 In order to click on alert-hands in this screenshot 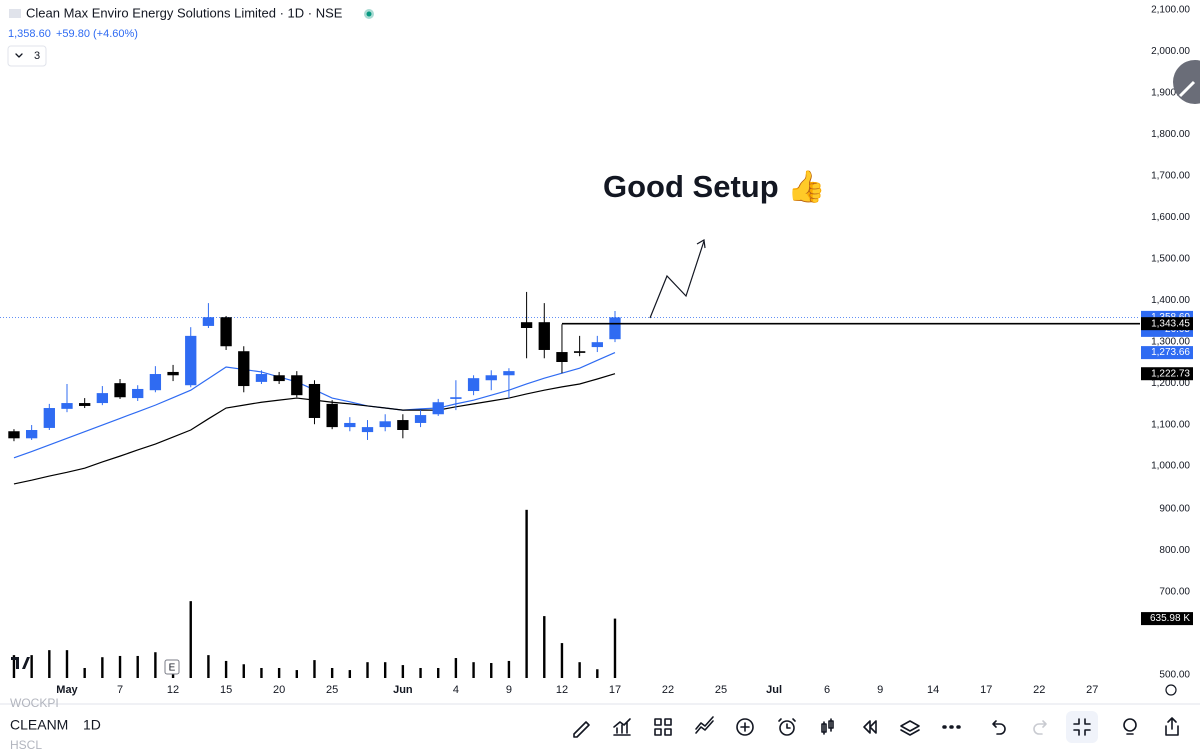, I will do `click(787, 723)`.